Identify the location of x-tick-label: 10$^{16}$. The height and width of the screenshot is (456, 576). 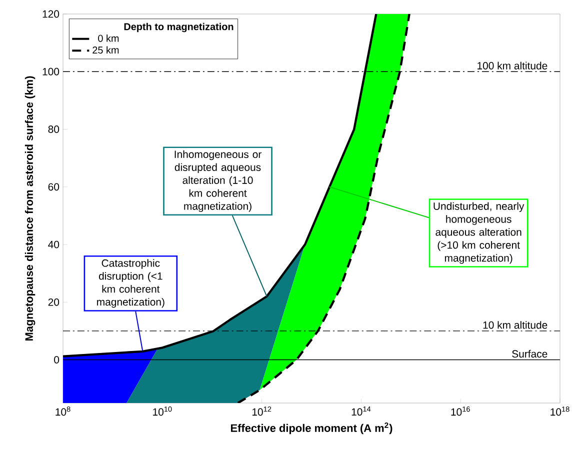
(460, 411).